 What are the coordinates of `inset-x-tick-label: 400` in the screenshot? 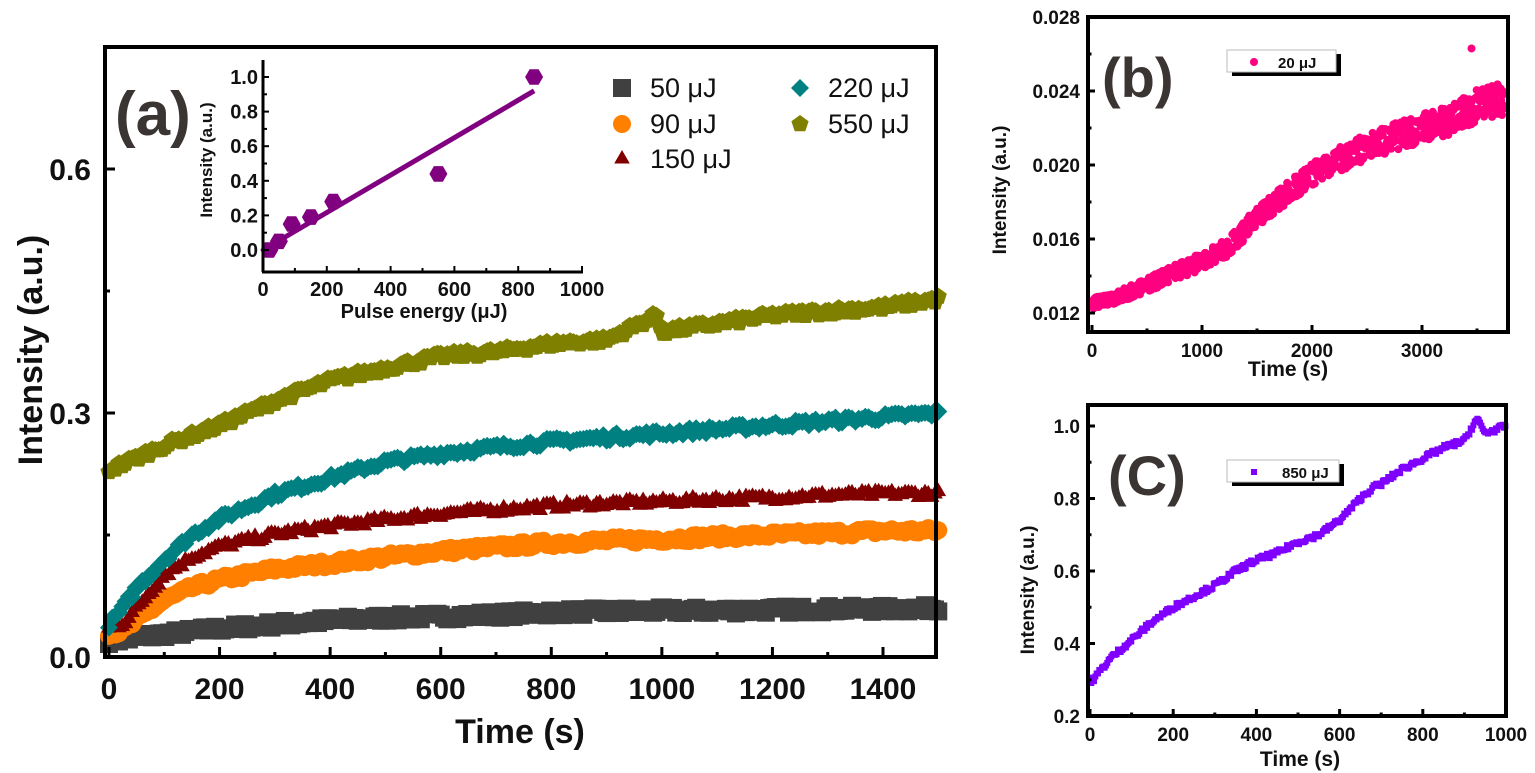 It's located at (390, 290).